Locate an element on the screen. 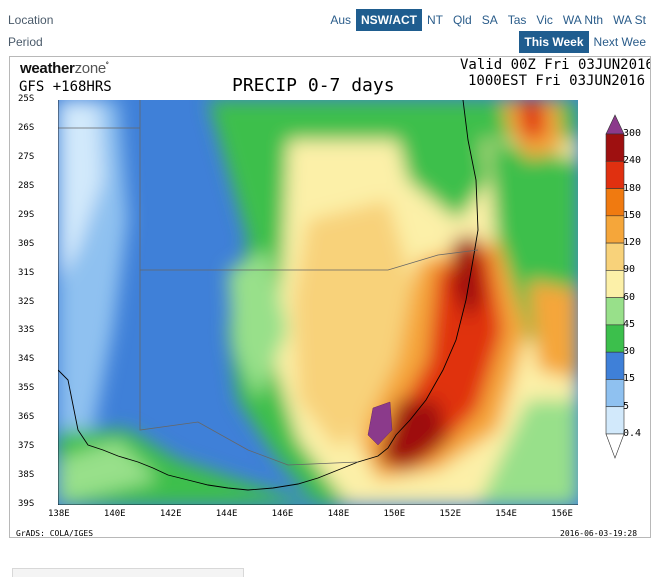 This screenshot has width=651, height=577. location-tab-sa: SA is located at coordinates (489, 20).